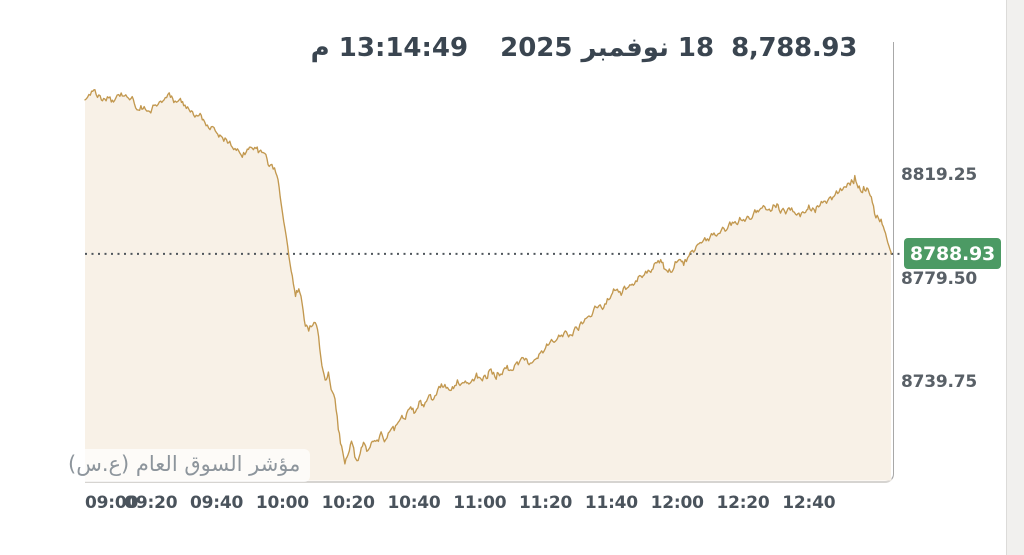  What do you see at coordinates (743, 503) in the screenshot?
I see `x-axis-label: 12:20` at bounding box center [743, 503].